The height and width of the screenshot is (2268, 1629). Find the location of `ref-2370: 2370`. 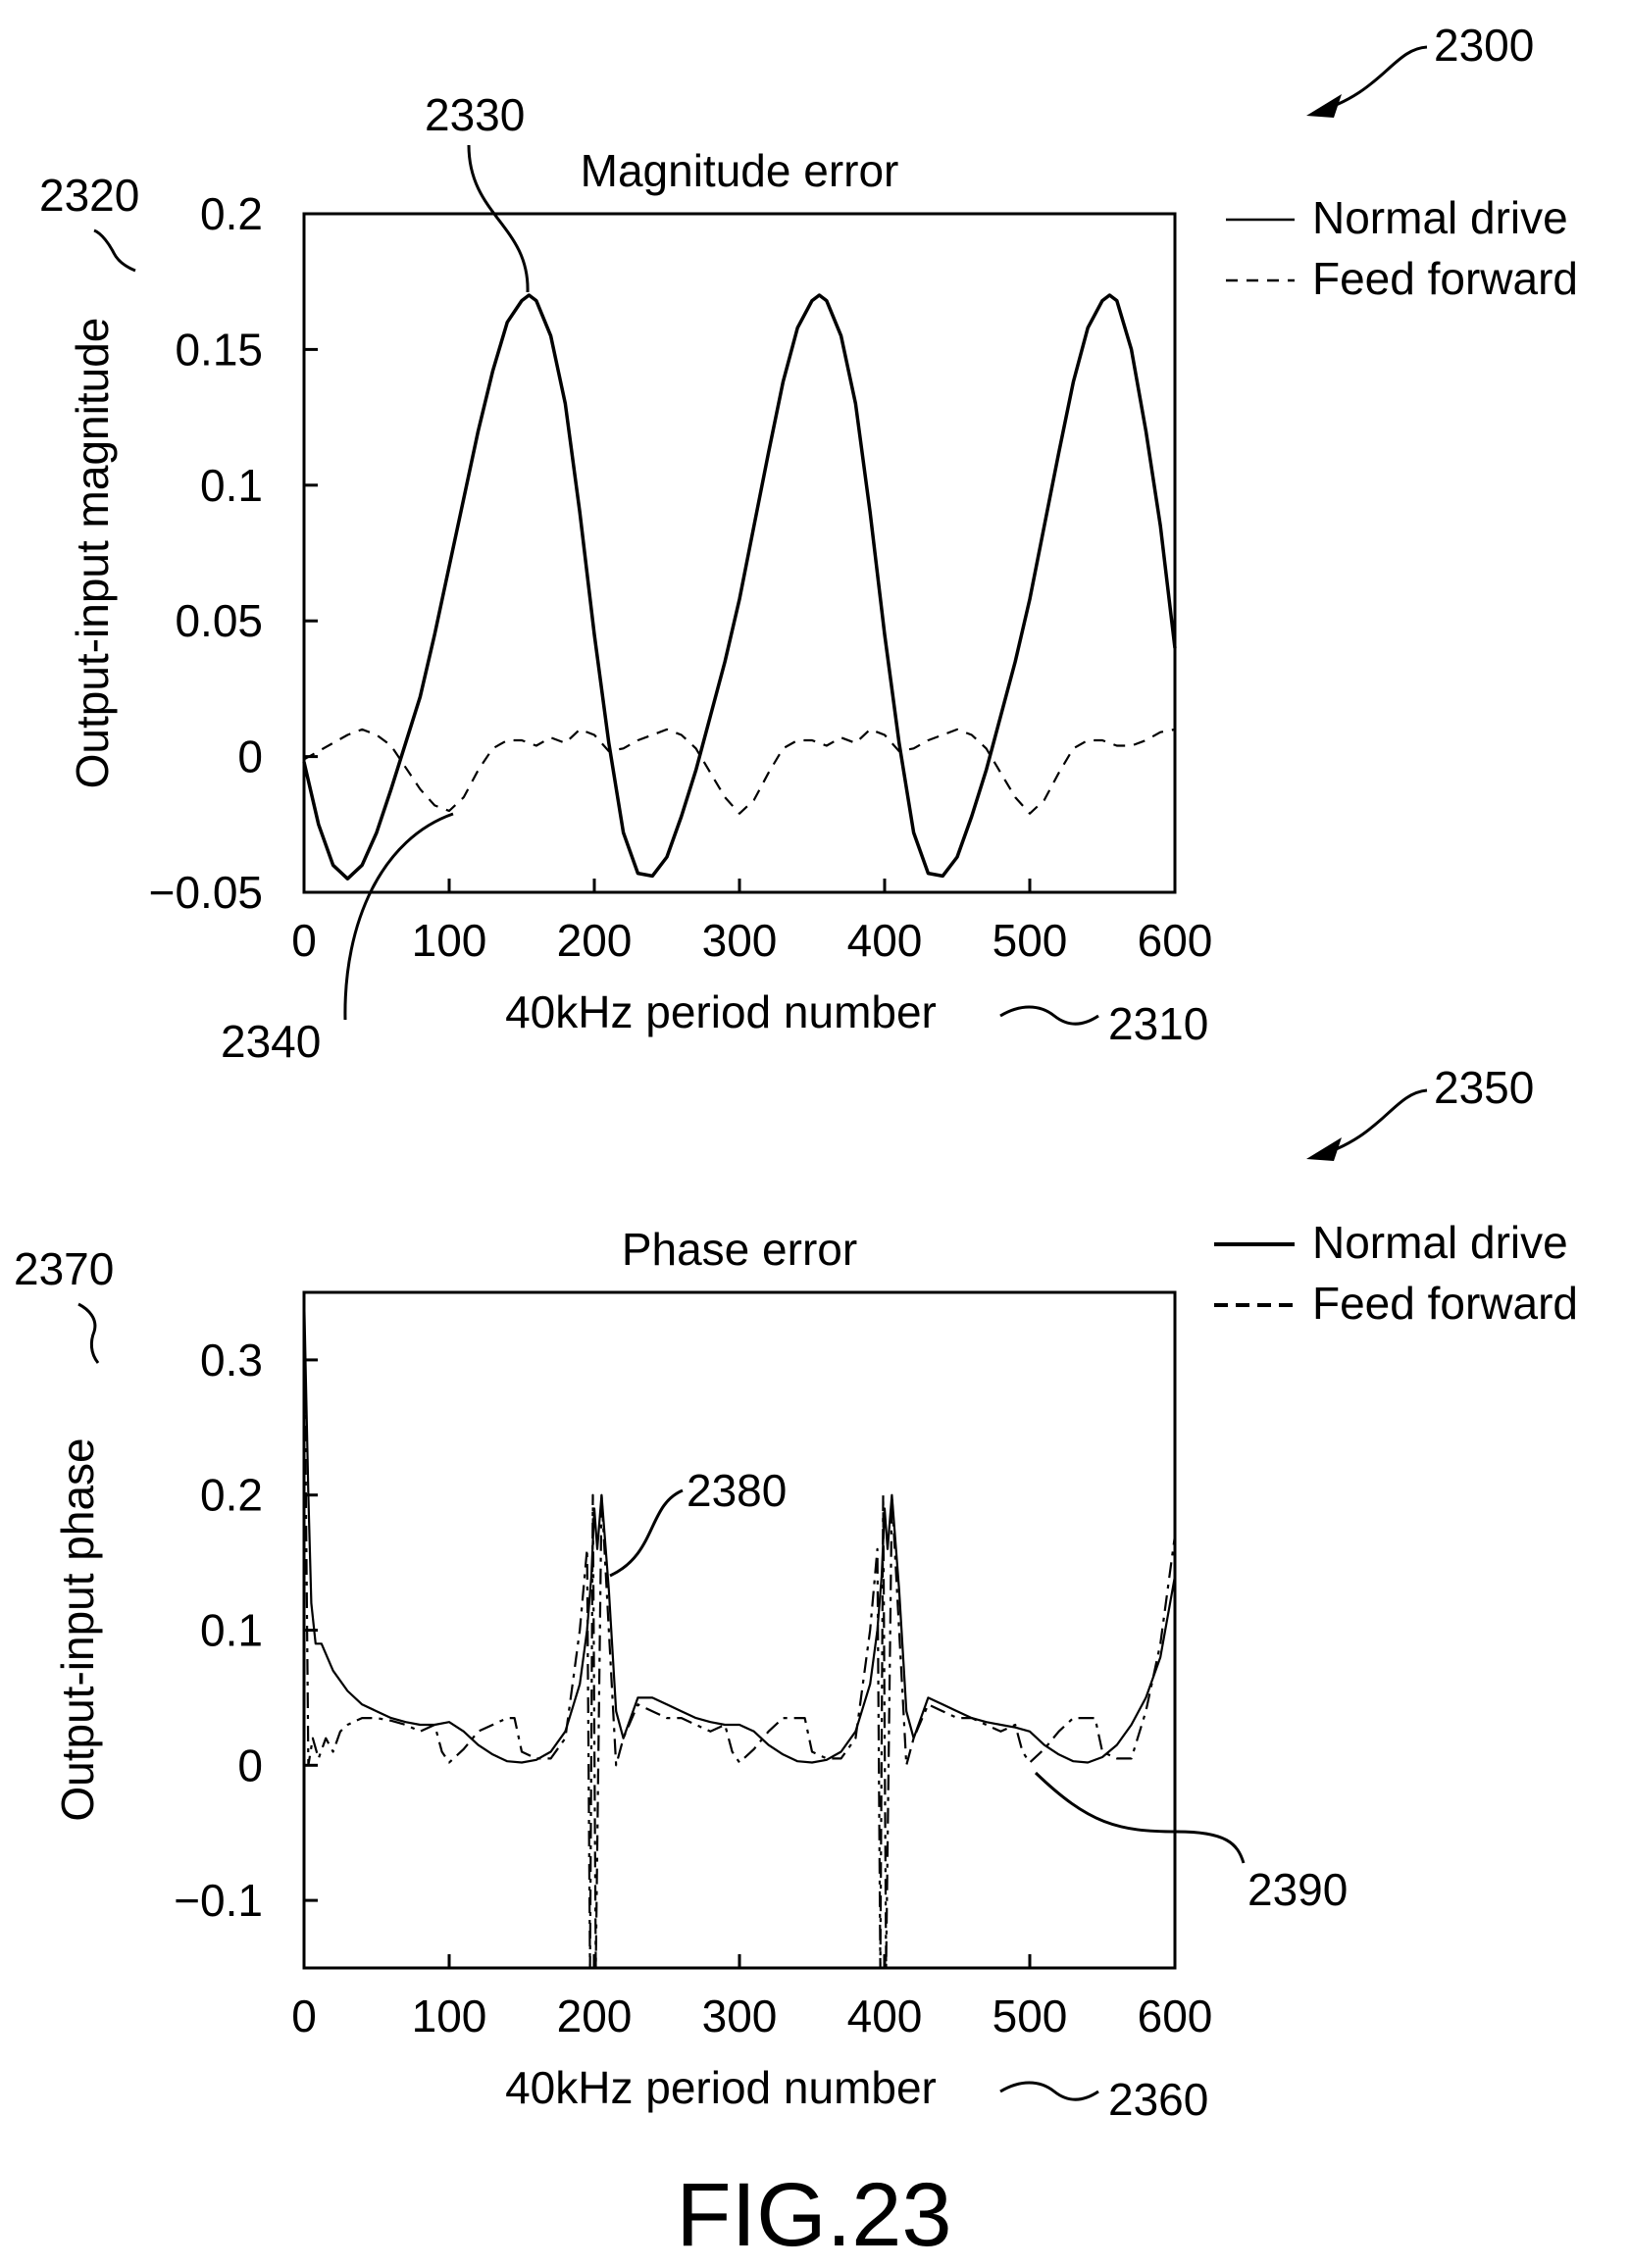

ref-2370: 2370 is located at coordinates (64, 1268).